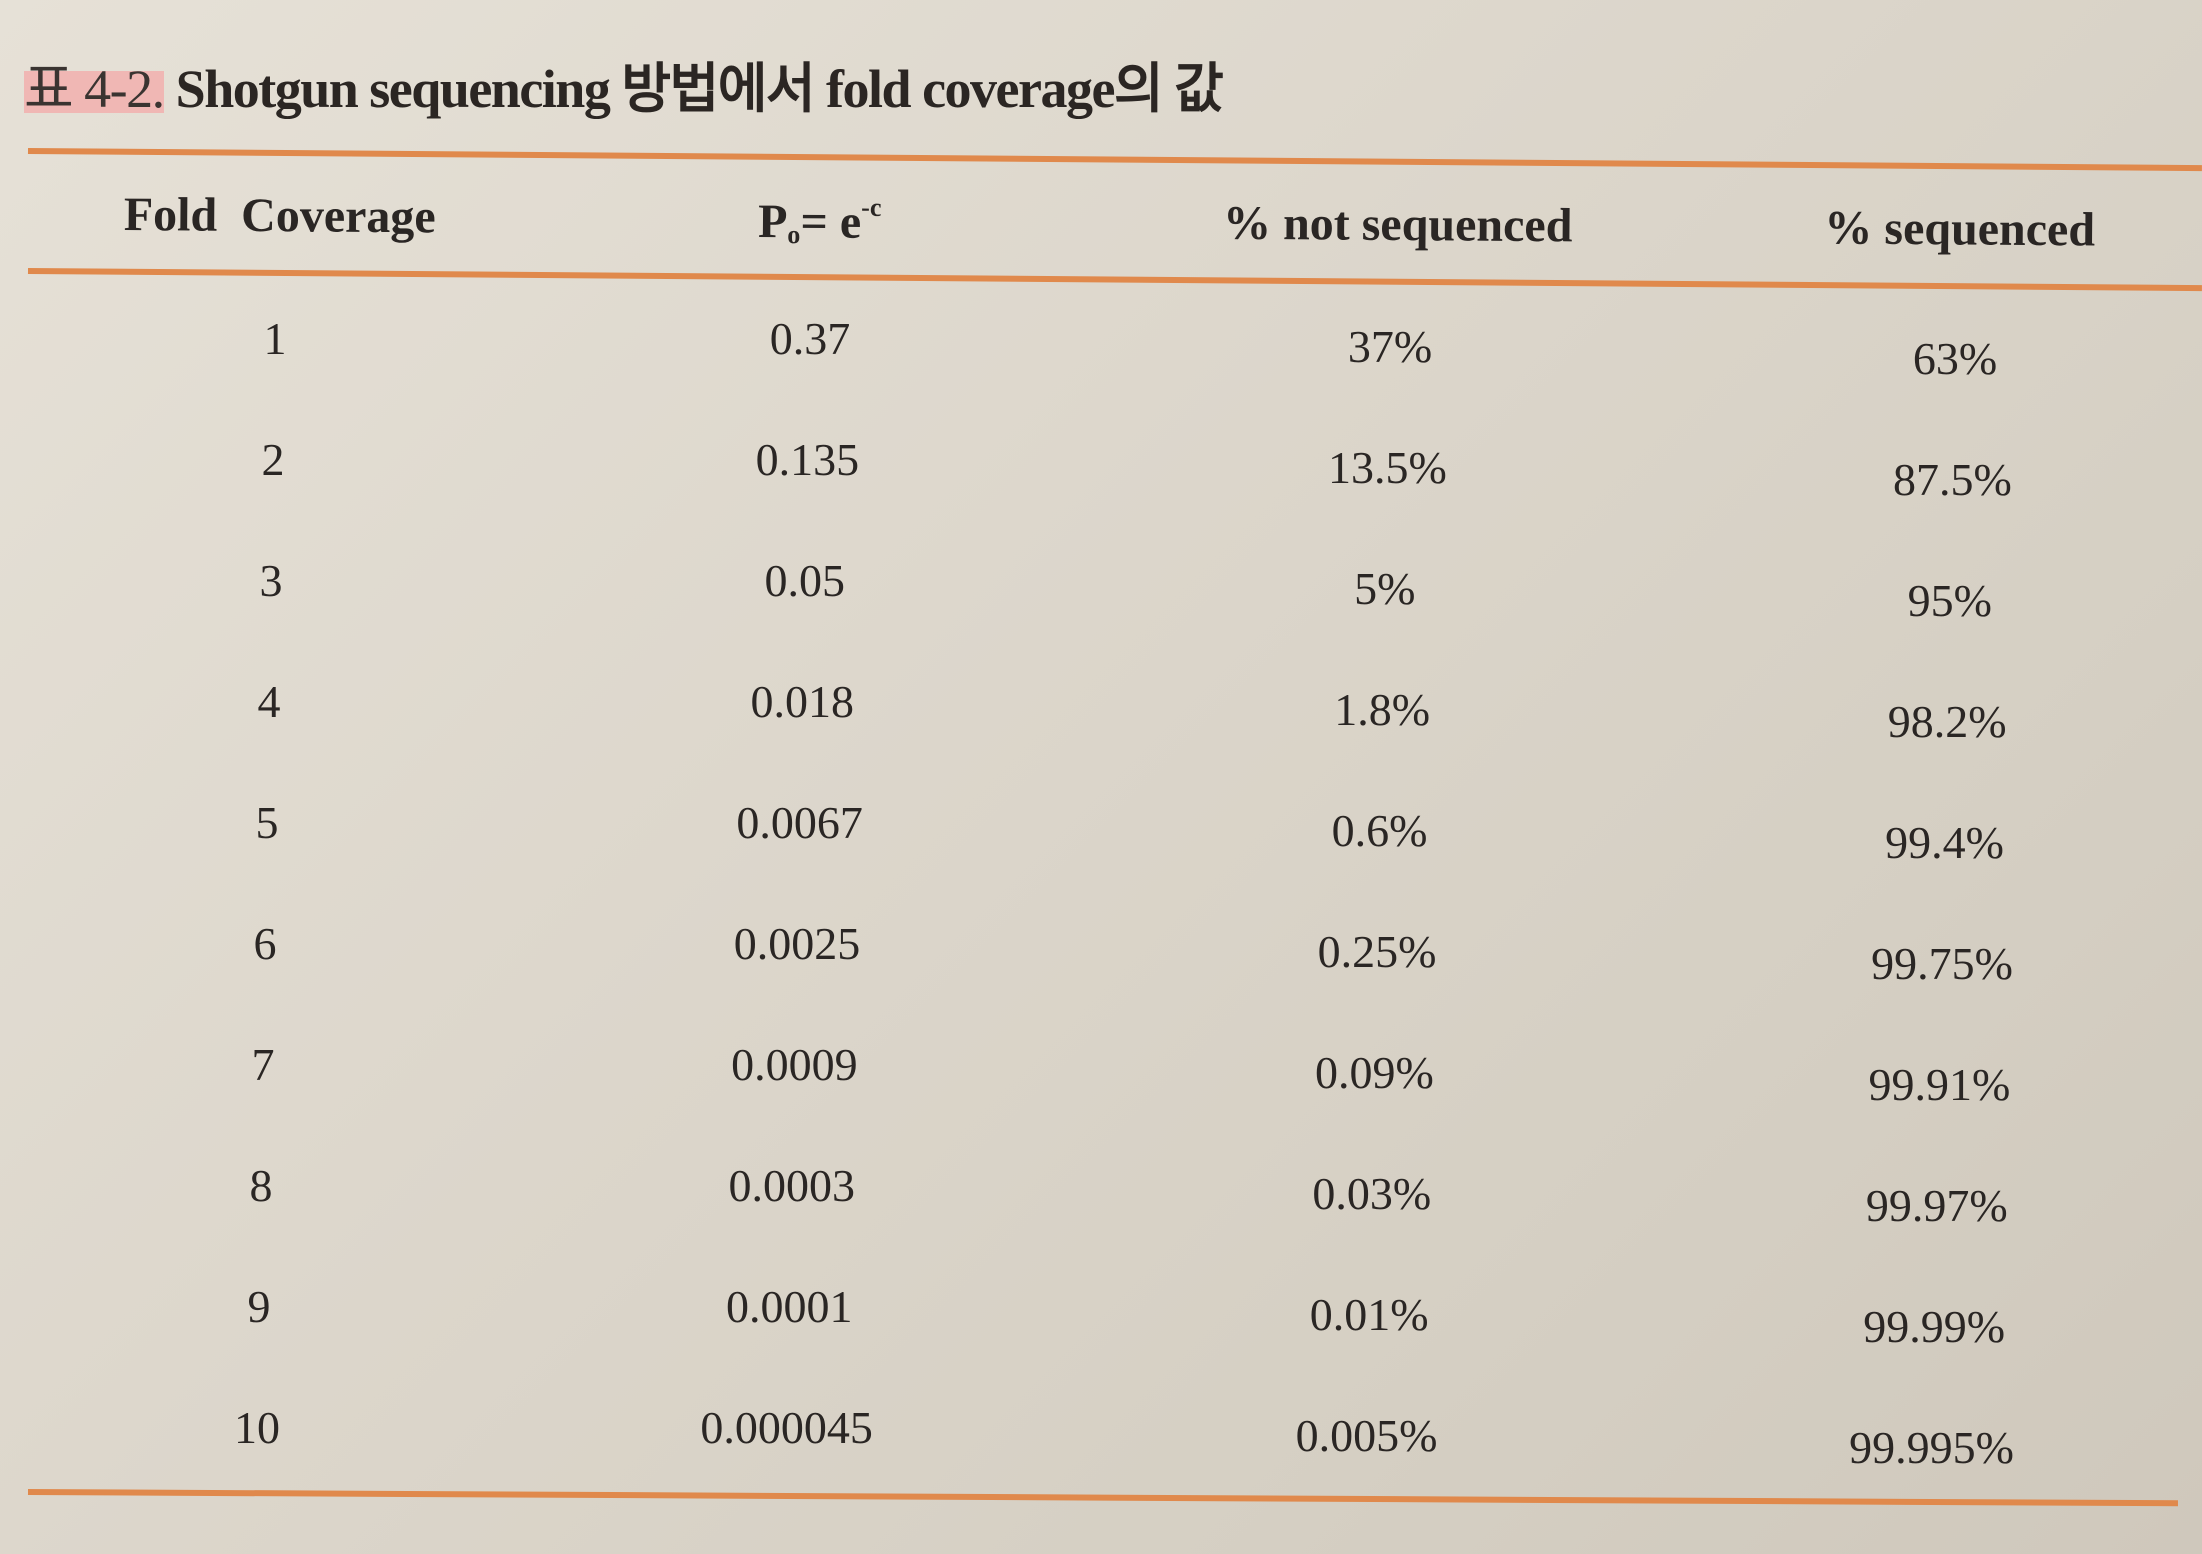 This screenshot has height=1554, width=2202. What do you see at coordinates (273, 459) in the screenshot?
I see `cell-fold: 2` at bounding box center [273, 459].